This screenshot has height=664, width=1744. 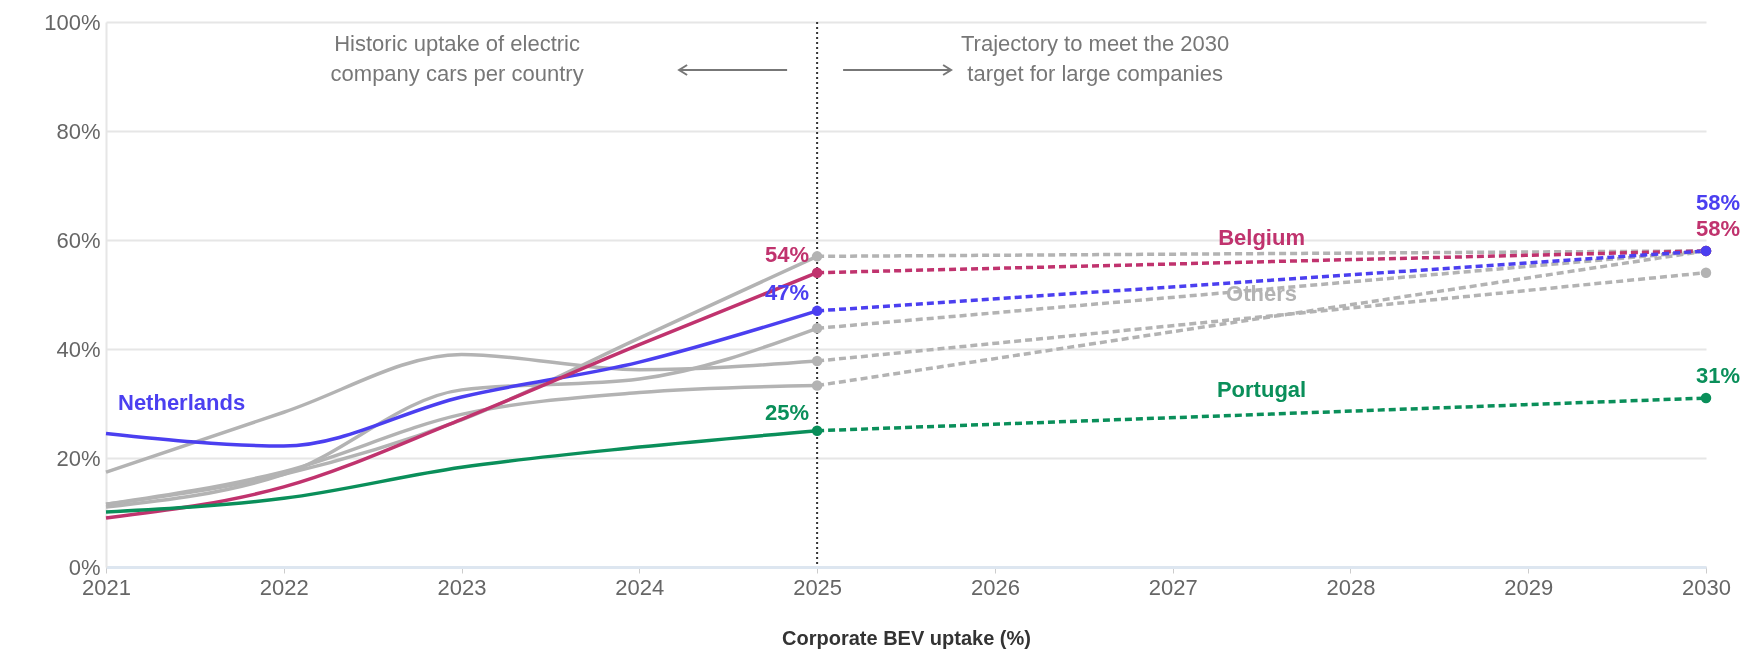 I want to click on x-tick-label: 2029, so click(x=1529, y=587).